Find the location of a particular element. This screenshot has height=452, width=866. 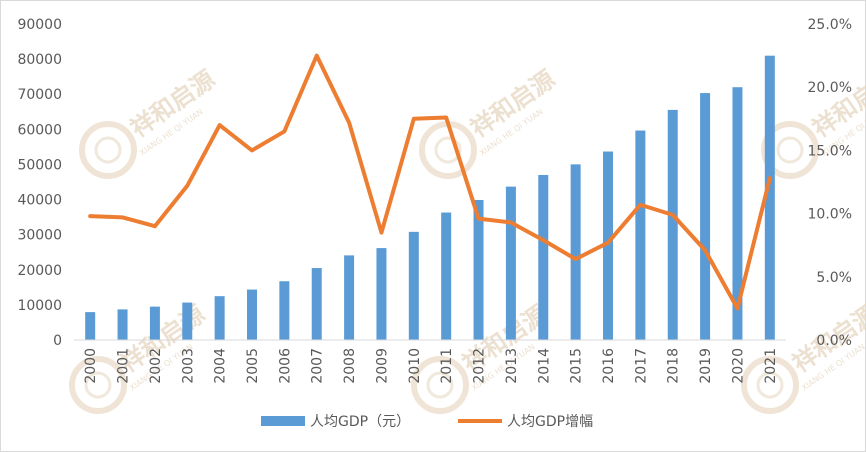

left-tick-label: 80000 is located at coordinates (39, 60).